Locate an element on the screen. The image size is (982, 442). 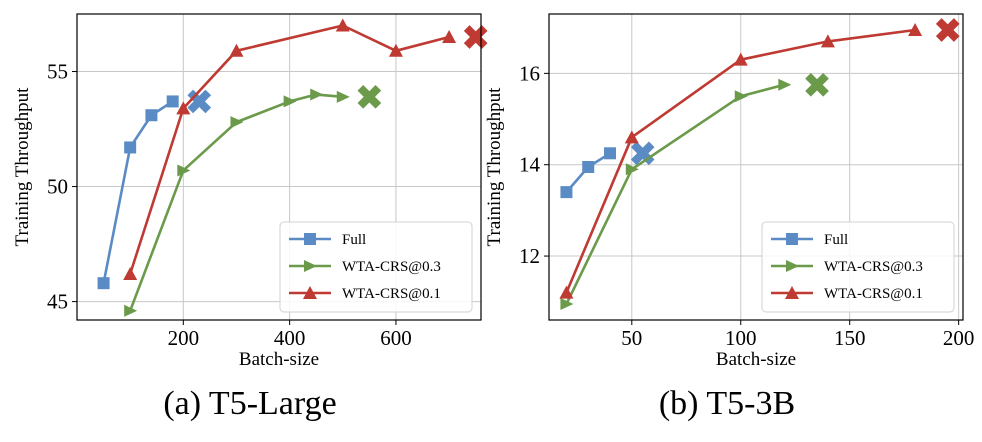
y-tick-label-2: 55 is located at coordinates (57, 72).